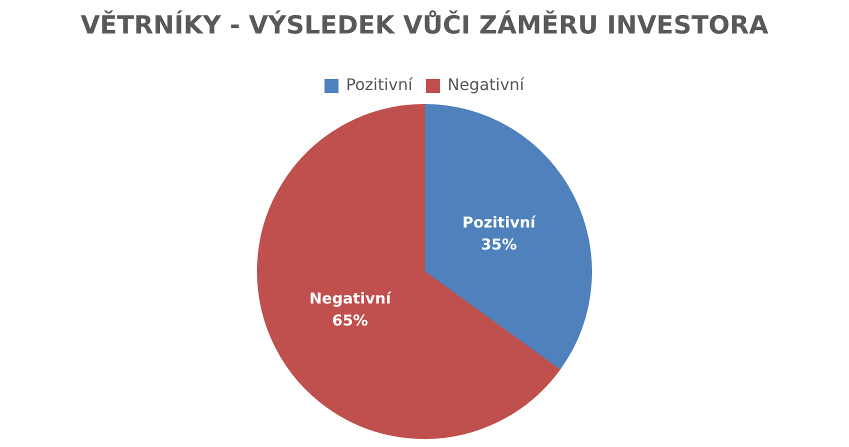 This screenshot has height=447, width=849. Describe the element at coordinates (486, 84) in the screenshot. I see `legend-label: Negativní` at that location.